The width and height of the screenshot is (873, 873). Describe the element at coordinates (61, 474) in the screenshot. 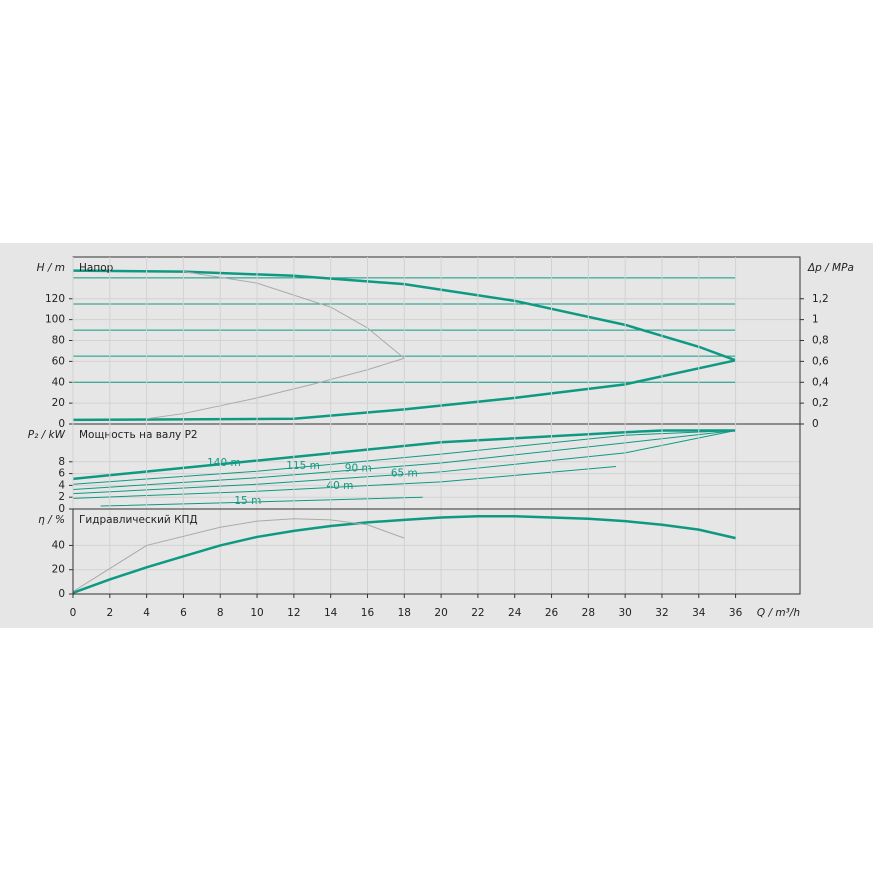

I see `y-tick-label: 6` at that location.